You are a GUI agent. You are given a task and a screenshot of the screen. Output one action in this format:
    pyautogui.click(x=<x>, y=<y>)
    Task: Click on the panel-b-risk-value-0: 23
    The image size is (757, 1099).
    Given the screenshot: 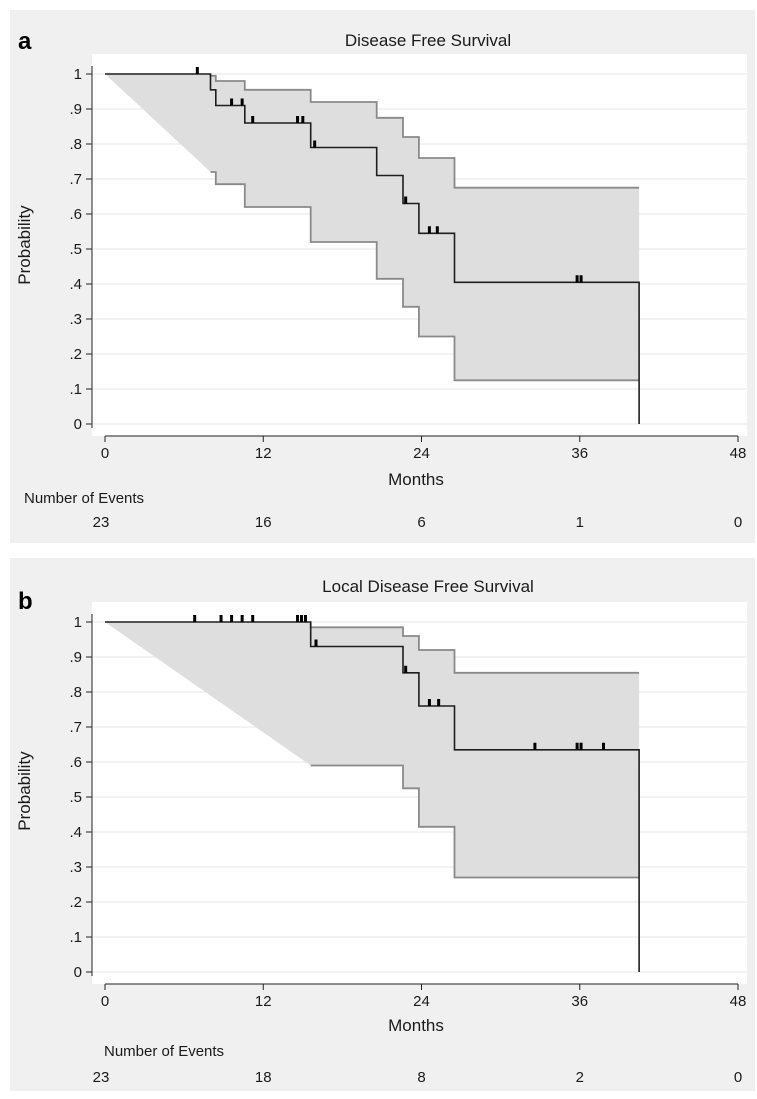 What is the action you would take?
    pyautogui.click(x=101, y=1077)
    